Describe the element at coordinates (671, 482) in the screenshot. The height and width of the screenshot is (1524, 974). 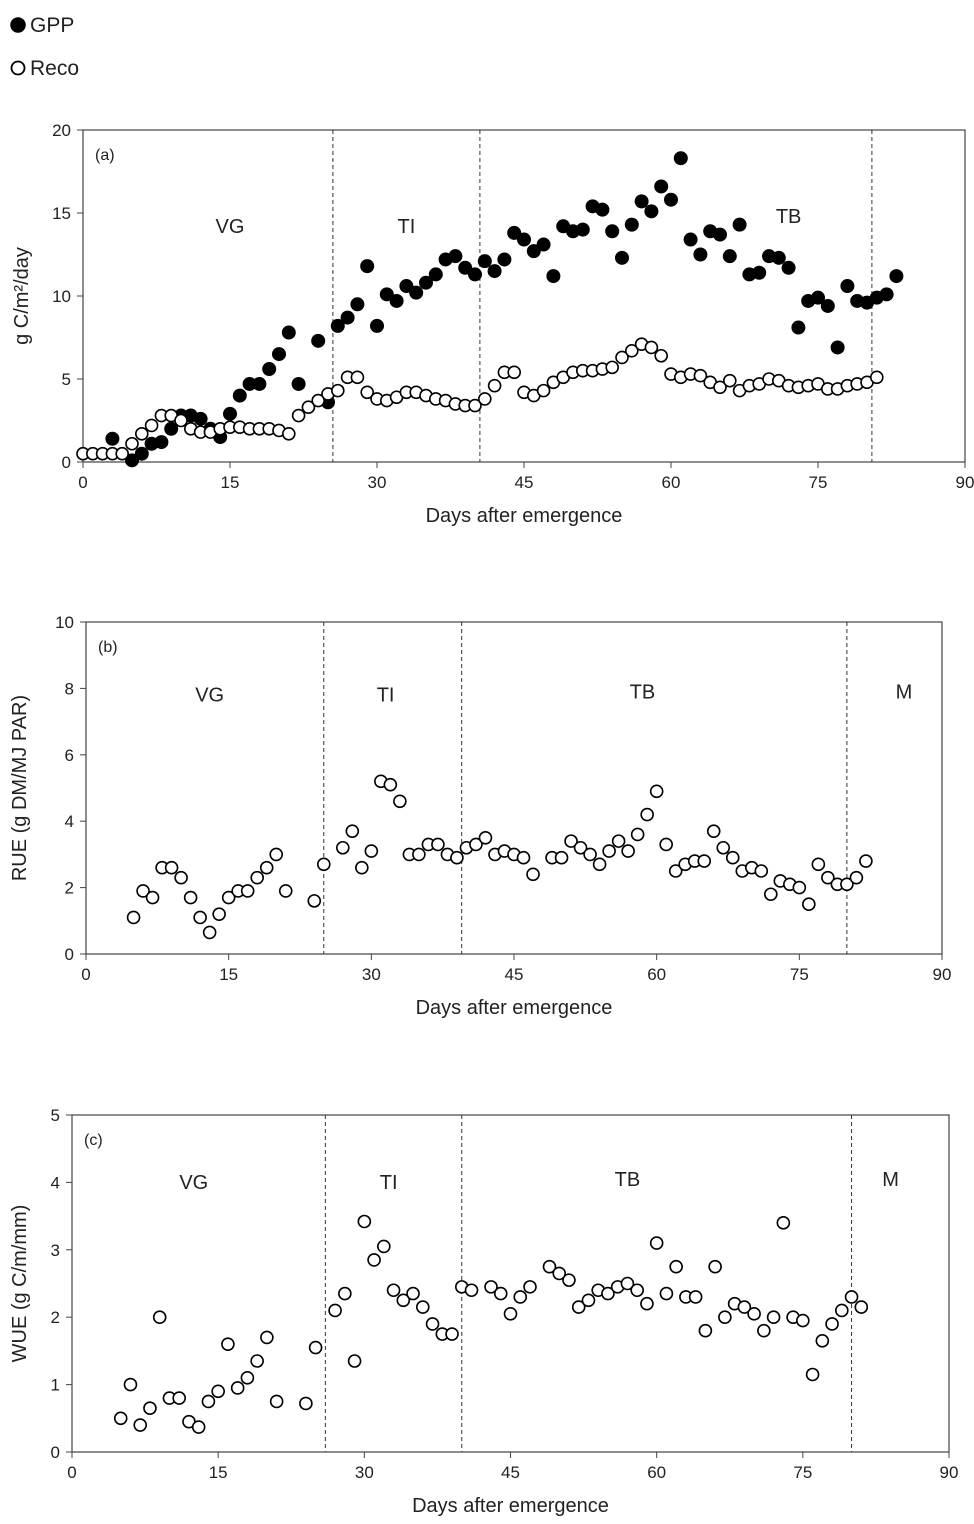
I see `panel-a-x-tick-label: 60` at that location.